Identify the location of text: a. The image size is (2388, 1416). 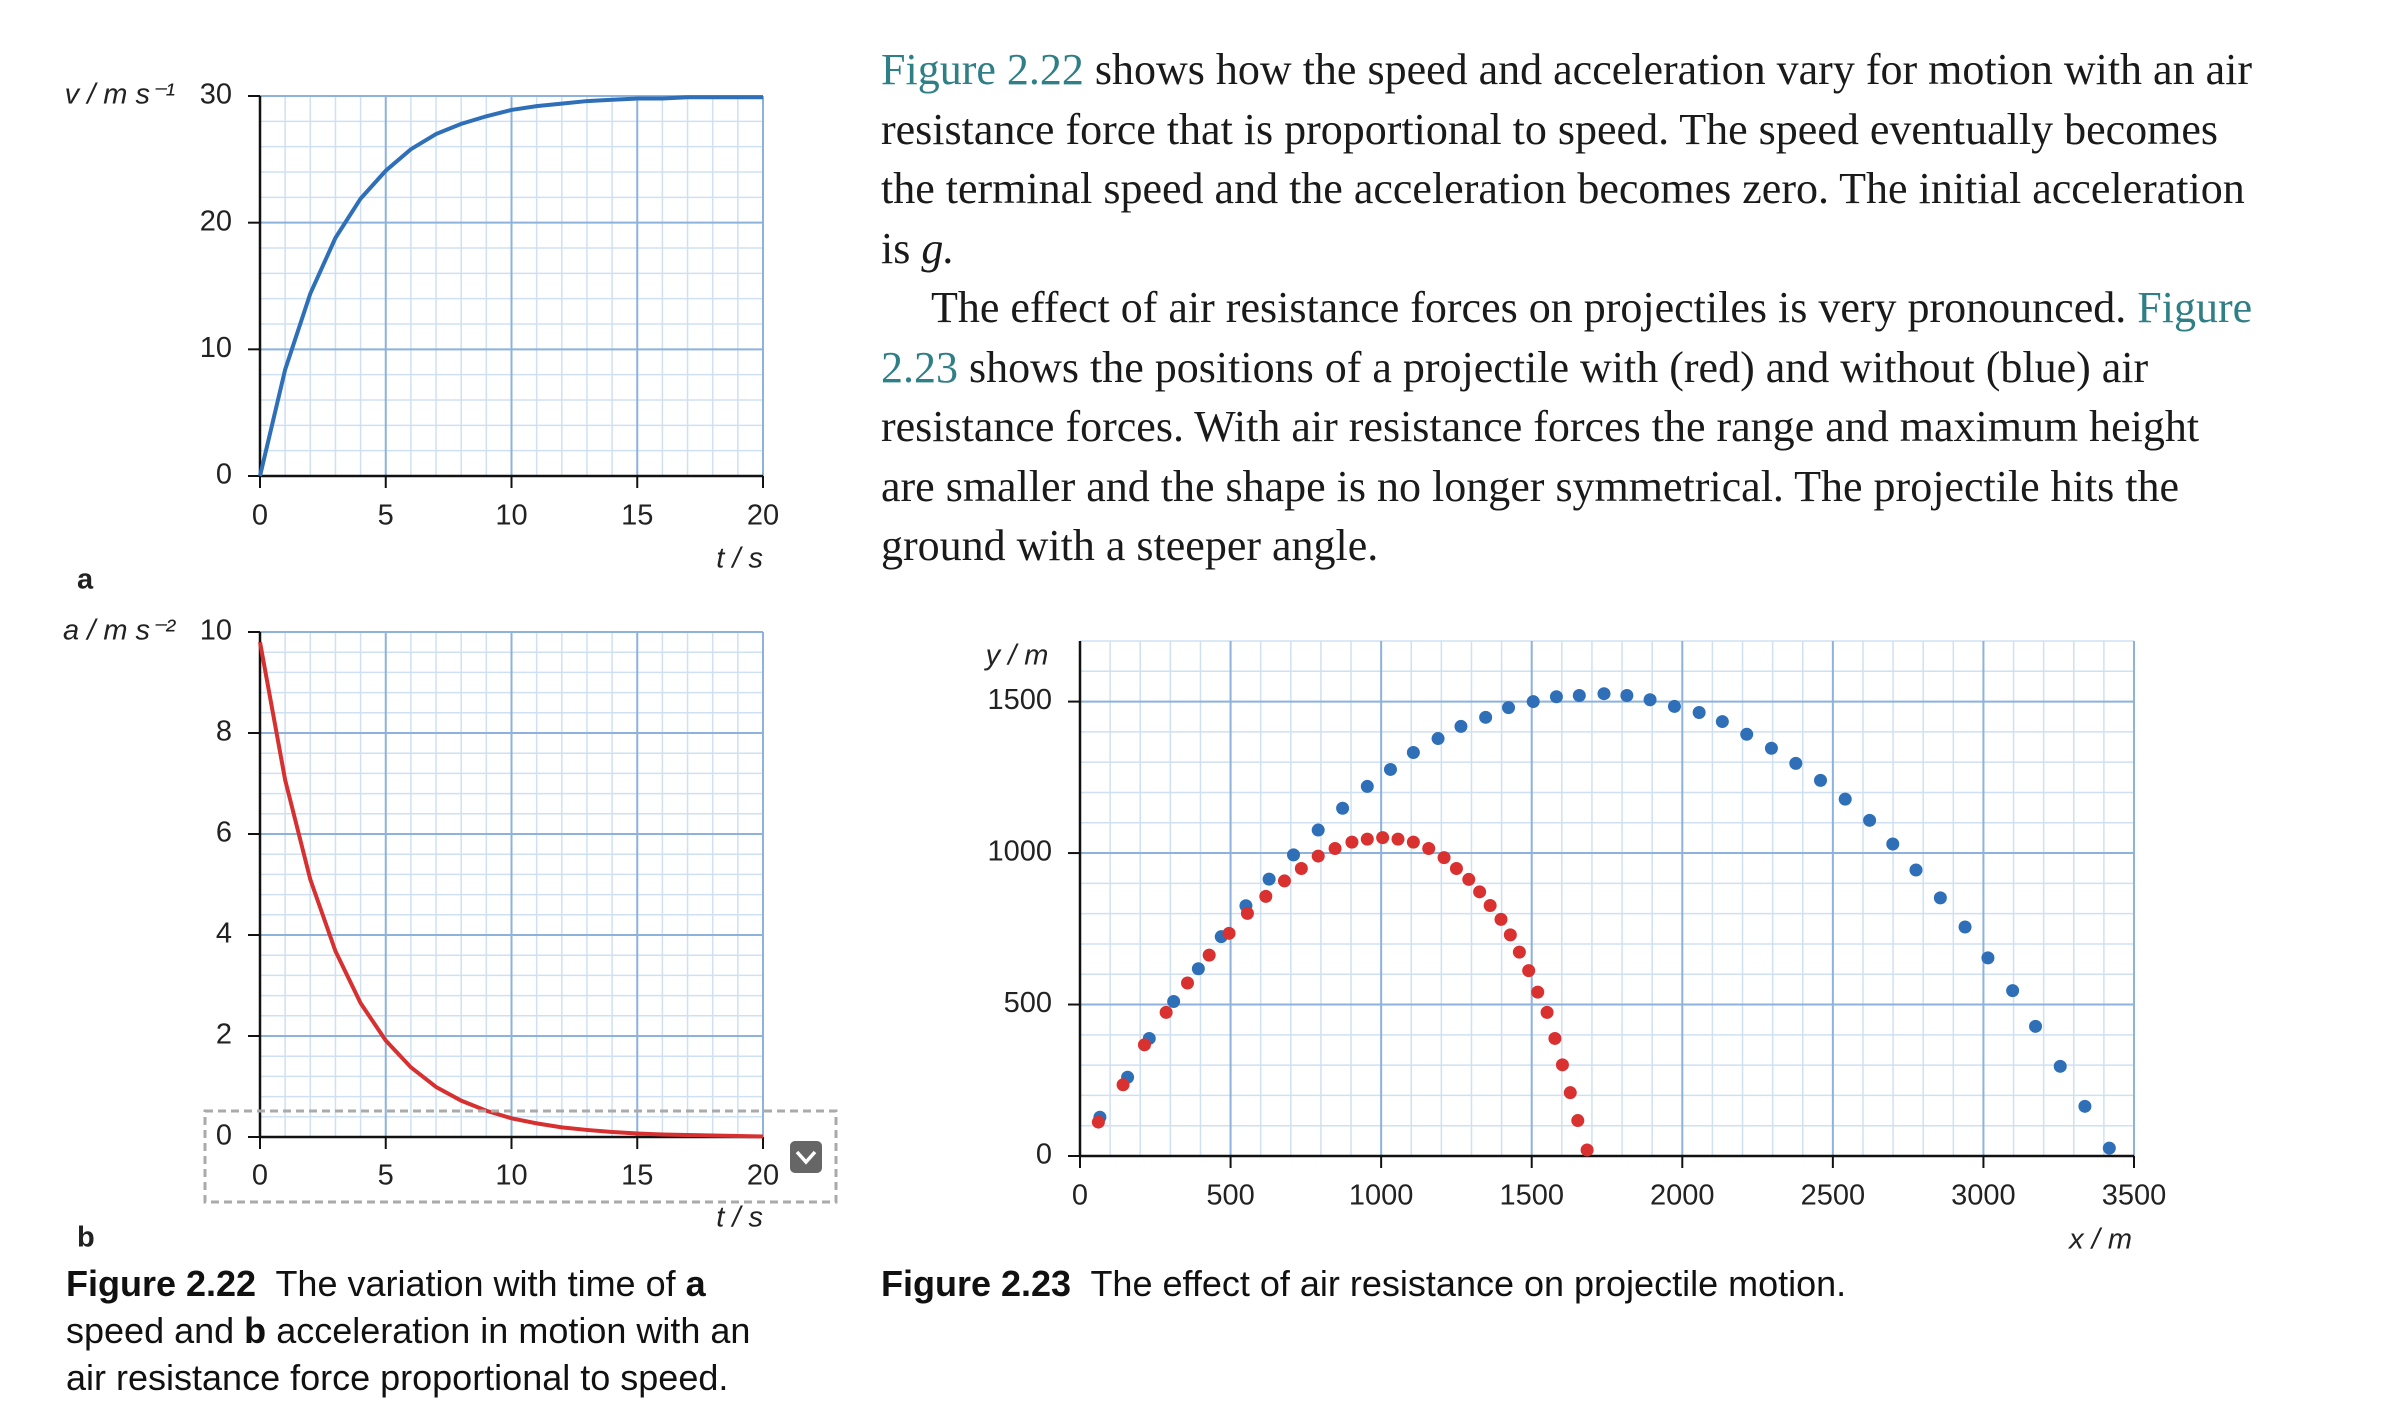
(695, 1283).